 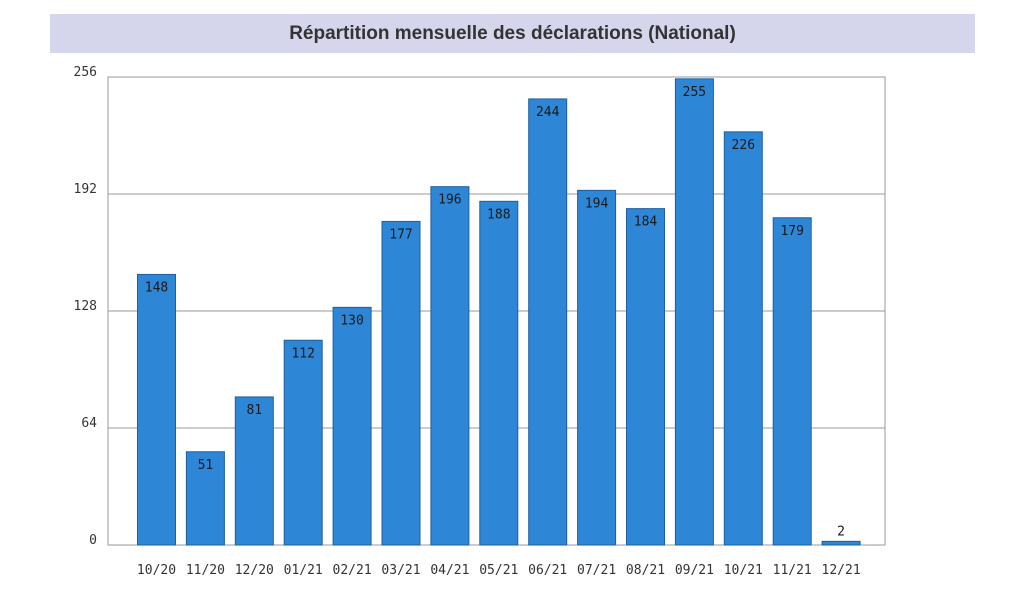 I want to click on x-tick-label: 01/21, so click(x=303, y=570).